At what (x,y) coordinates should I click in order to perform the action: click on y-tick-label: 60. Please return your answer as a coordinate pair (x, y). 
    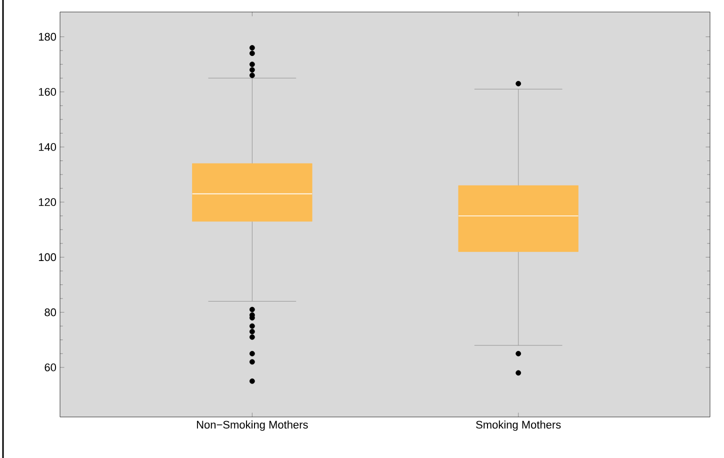
    Looking at the image, I should click on (50, 368).